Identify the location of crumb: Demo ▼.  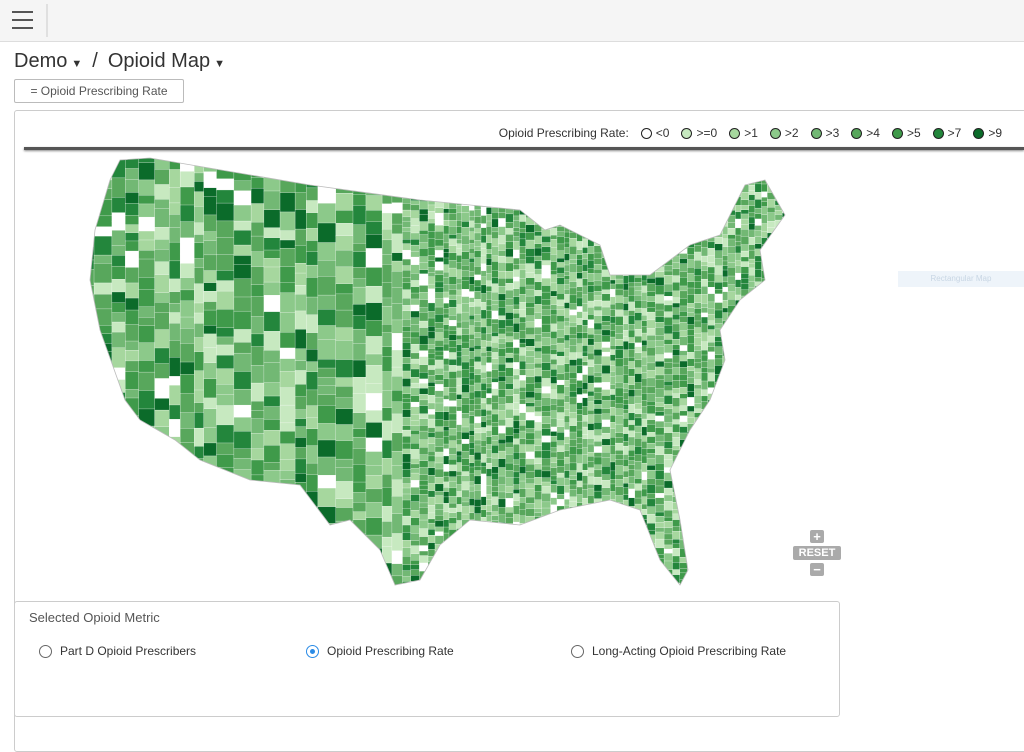
(48, 61).